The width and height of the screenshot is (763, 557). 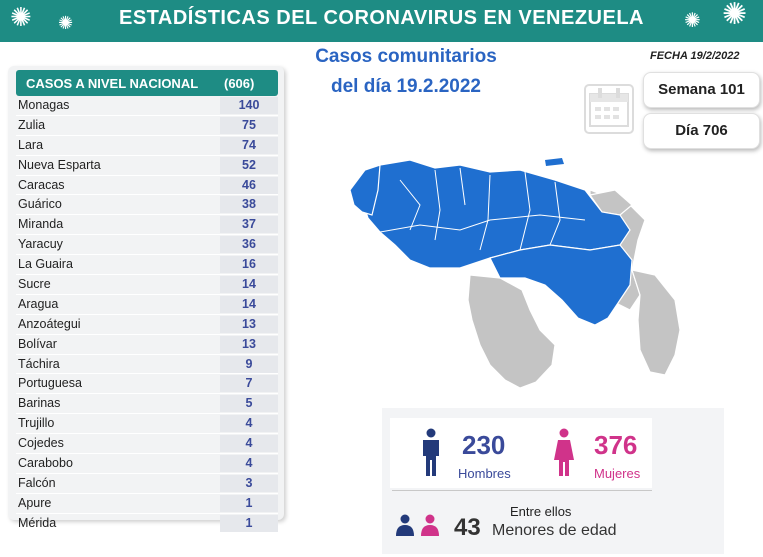 What do you see at coordinates (467, 527) in the screenshot?
I see `minors-count: 43` at bounding box center [467, 527].